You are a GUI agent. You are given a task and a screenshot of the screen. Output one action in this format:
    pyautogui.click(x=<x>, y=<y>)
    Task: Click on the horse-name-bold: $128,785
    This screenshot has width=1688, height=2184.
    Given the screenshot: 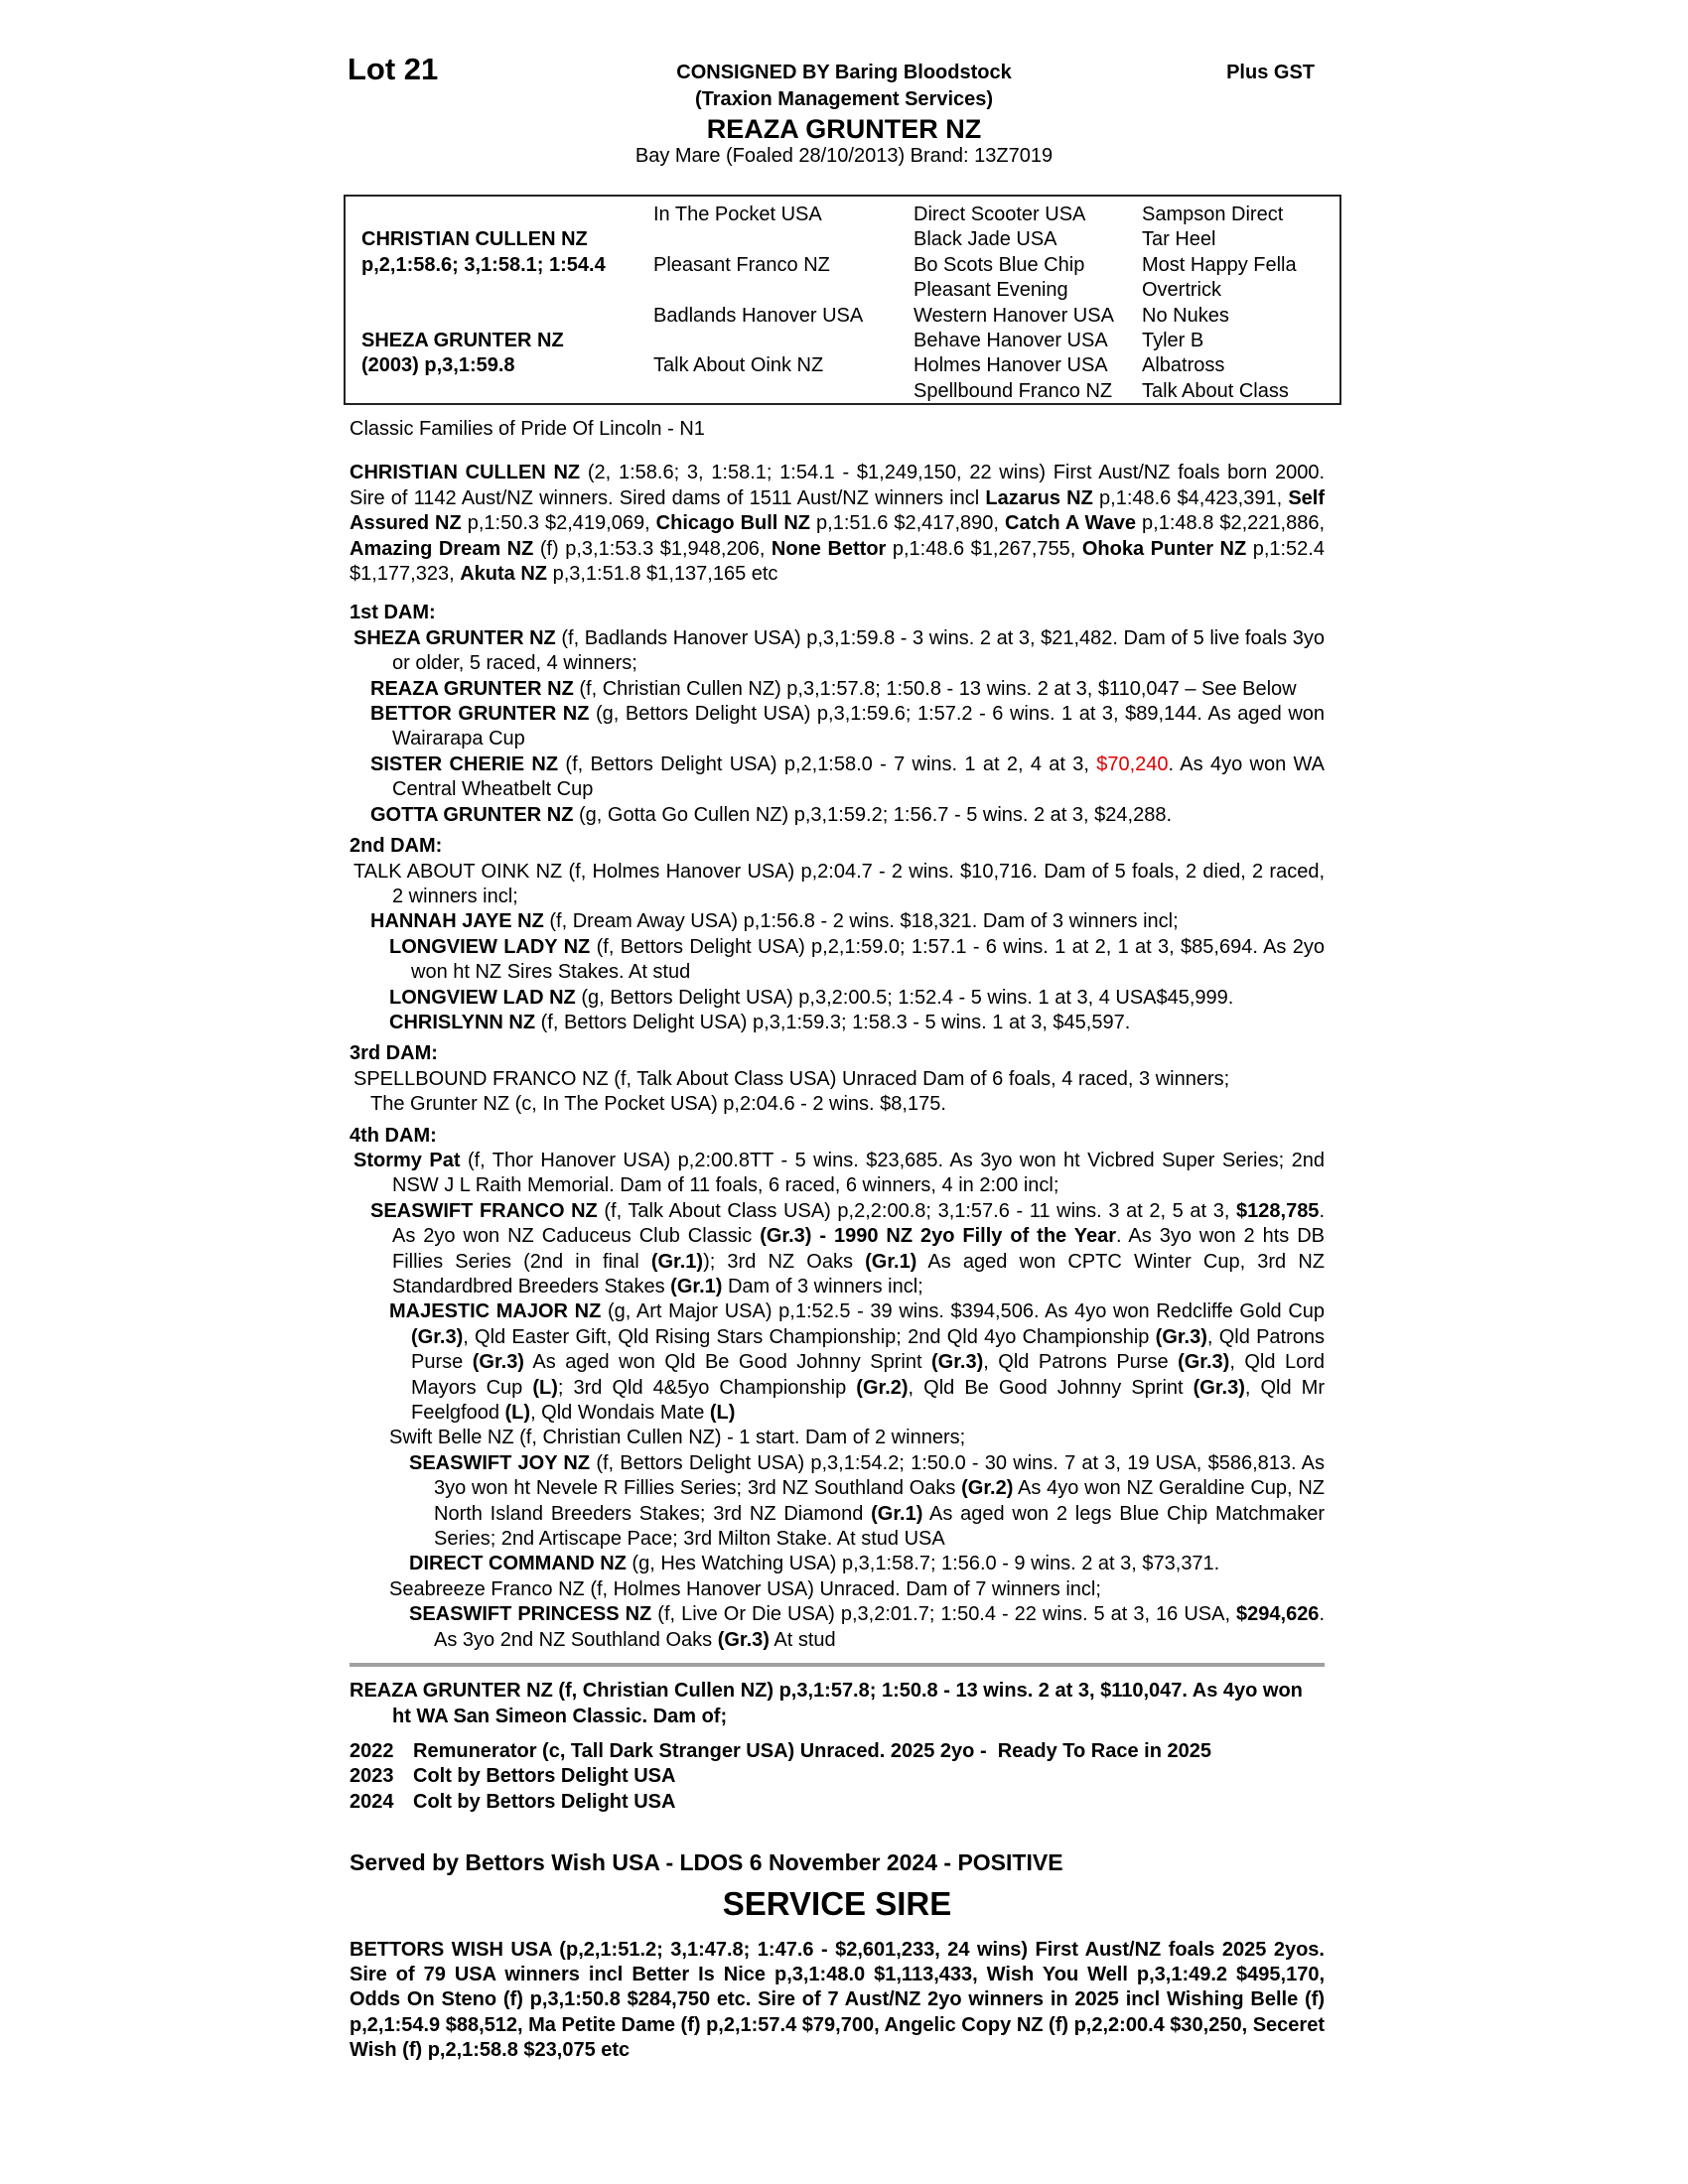 What is the action you would take?
    pyautogui.click(x=1278, y=1210)
    